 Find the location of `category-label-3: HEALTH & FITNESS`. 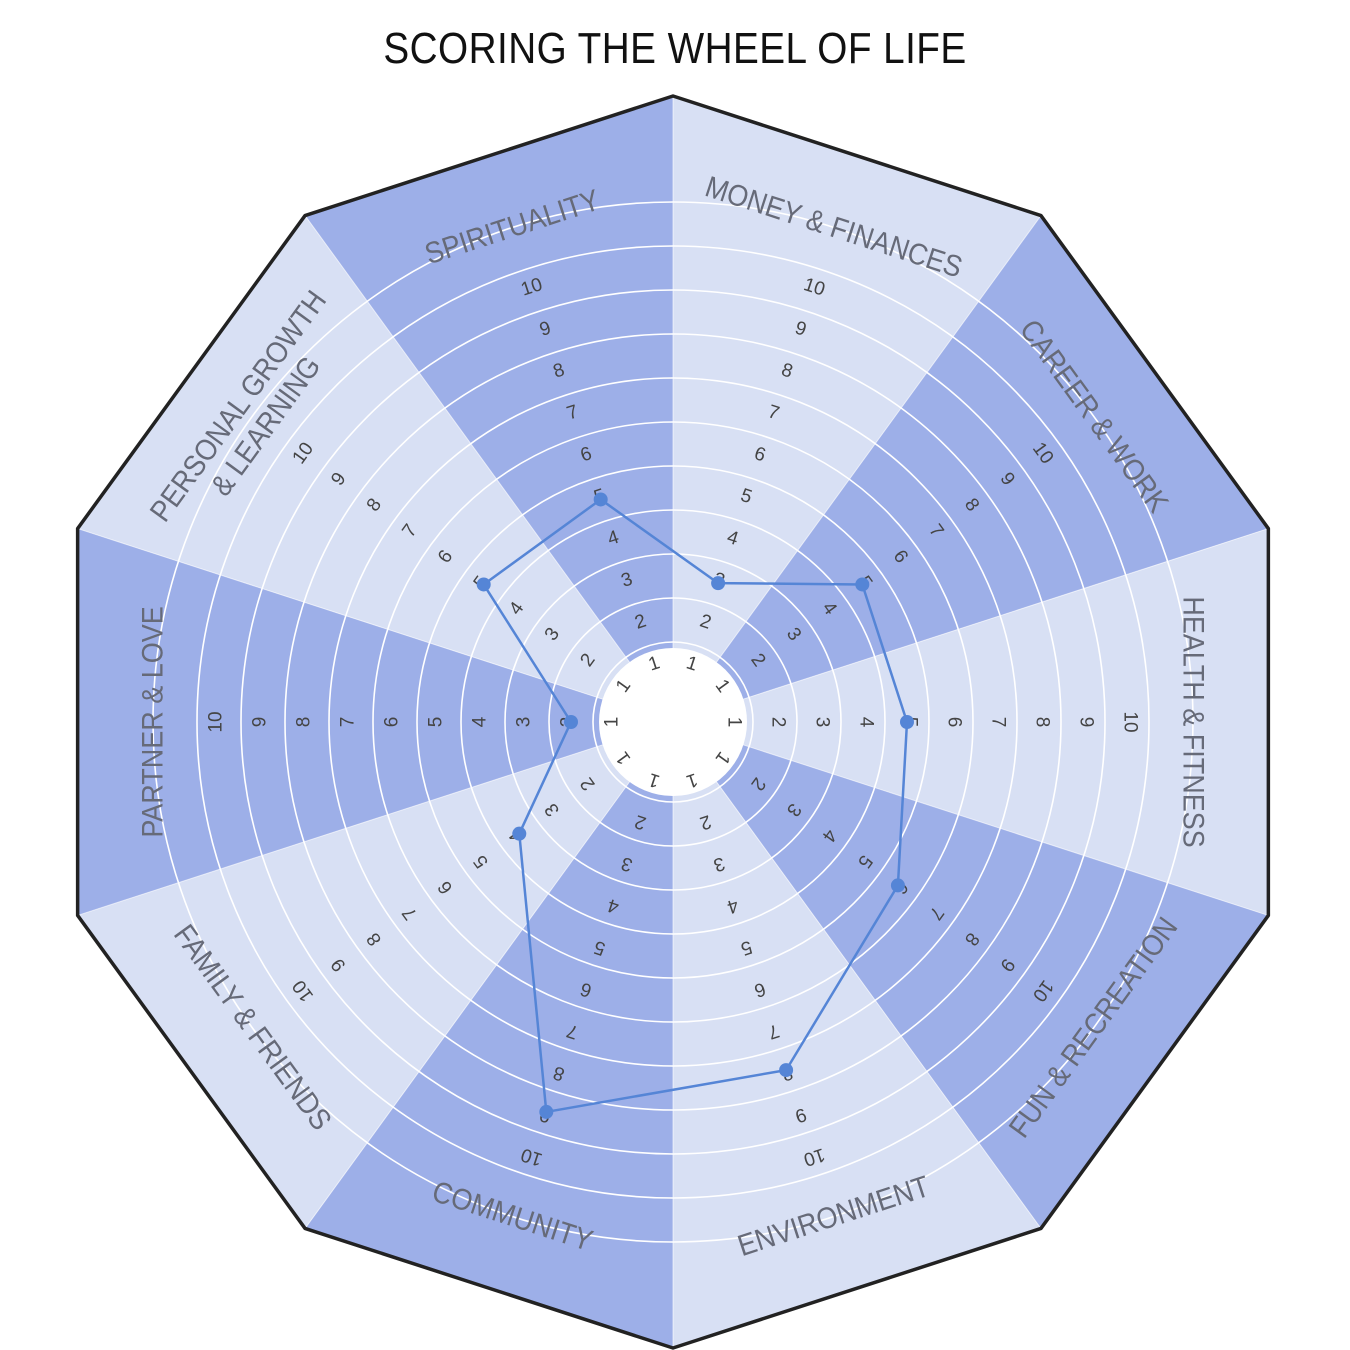

category-label-3: HEALTH & FITNESS is located at coordinates (1193, 721).